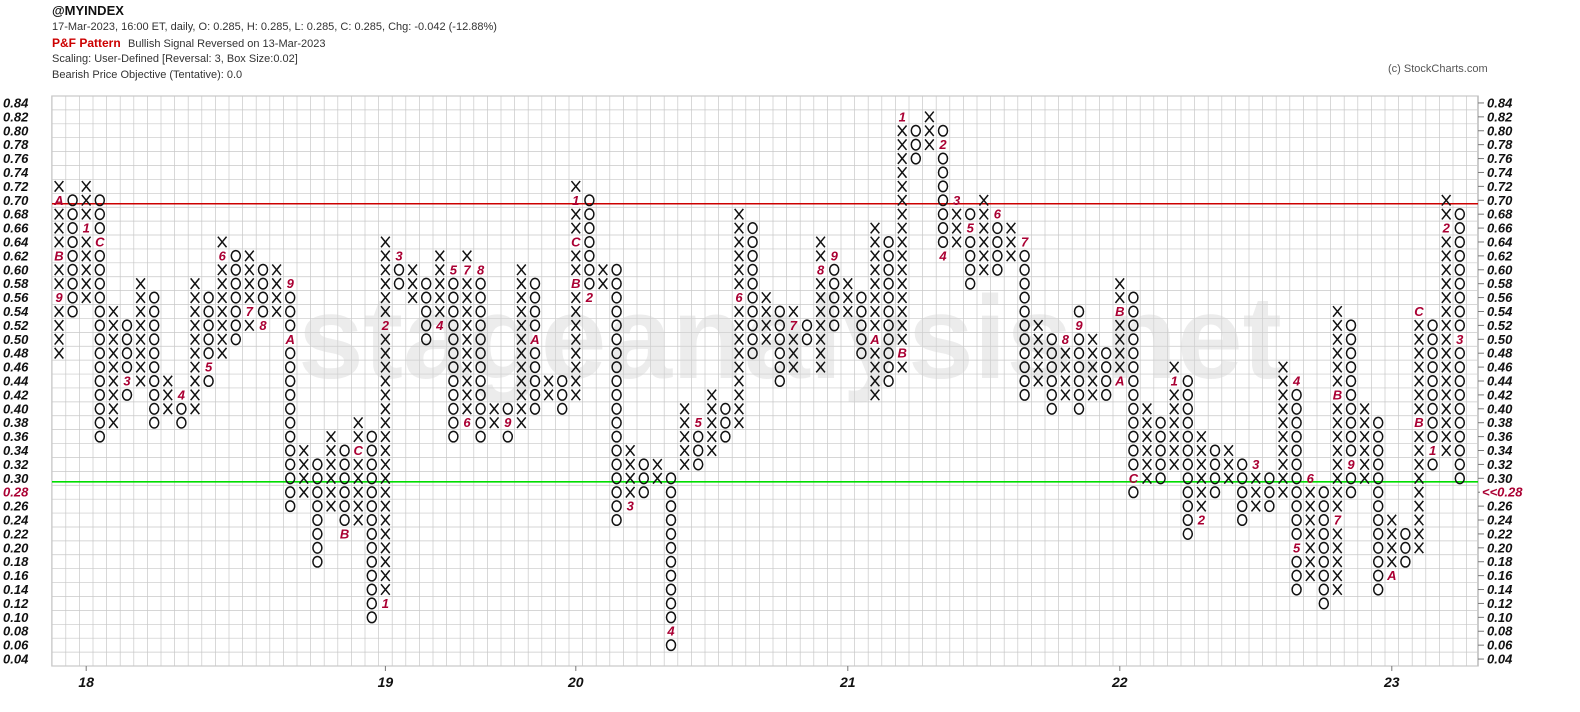 Image resolution: width=1580 pixels, height=712 pixels. I want to click on price-tick-right: 0.44, so click(1500, 381).